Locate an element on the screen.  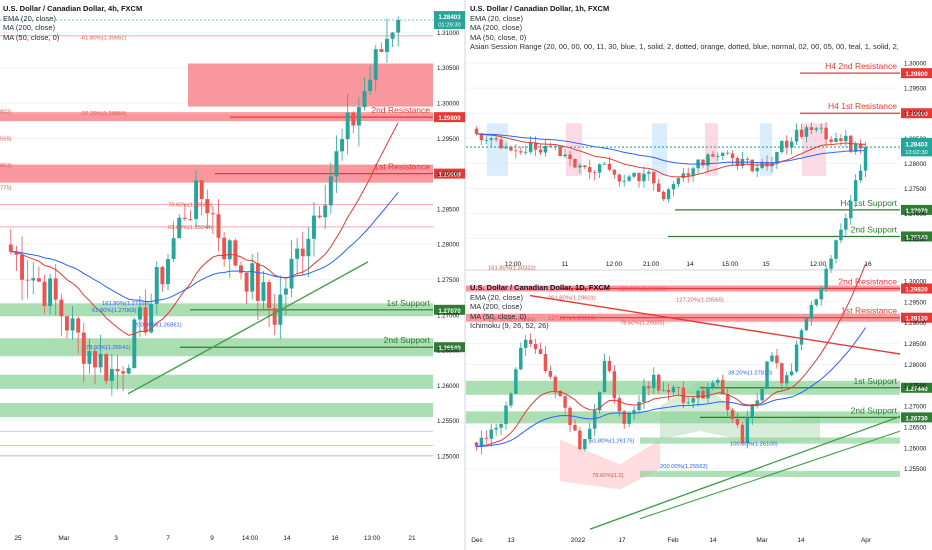
x-tick-label: 2022 is located at coordinates (578, 540).